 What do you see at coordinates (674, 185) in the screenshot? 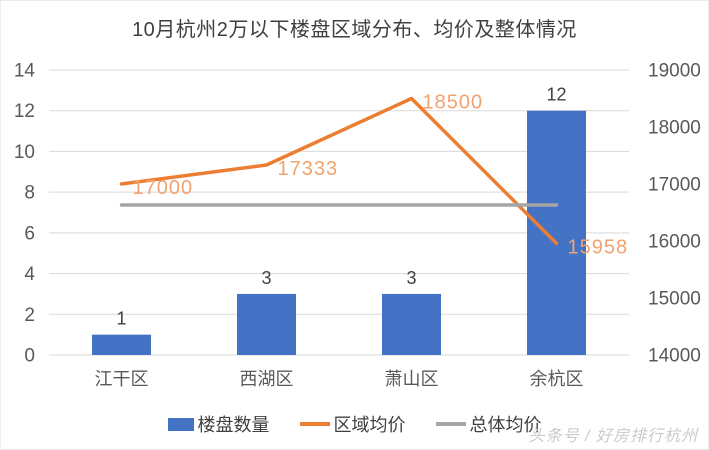
I see `right-axis-tick-label: 17000` at bounding box center [674, 185].